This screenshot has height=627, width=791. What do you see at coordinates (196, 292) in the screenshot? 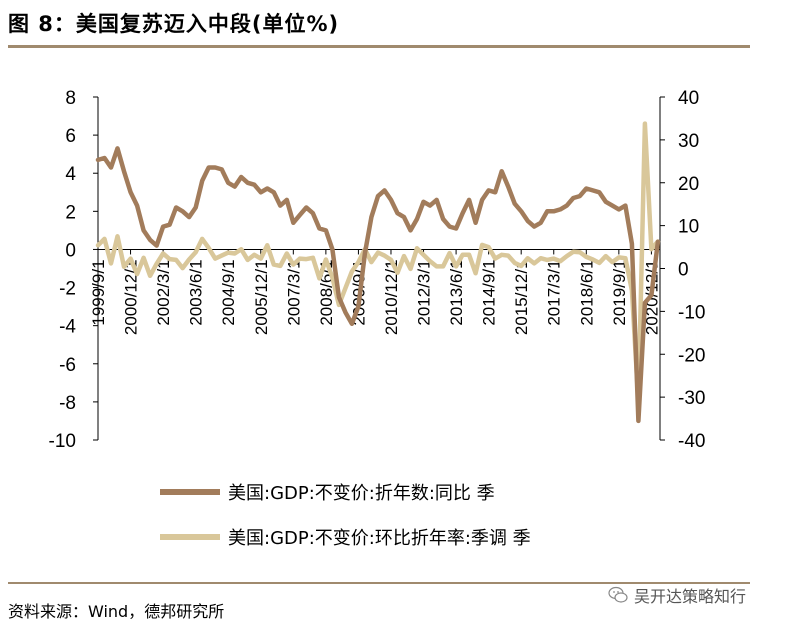
I see `x-tick-label: 2003/6/1` at bounding box center [196, 292].